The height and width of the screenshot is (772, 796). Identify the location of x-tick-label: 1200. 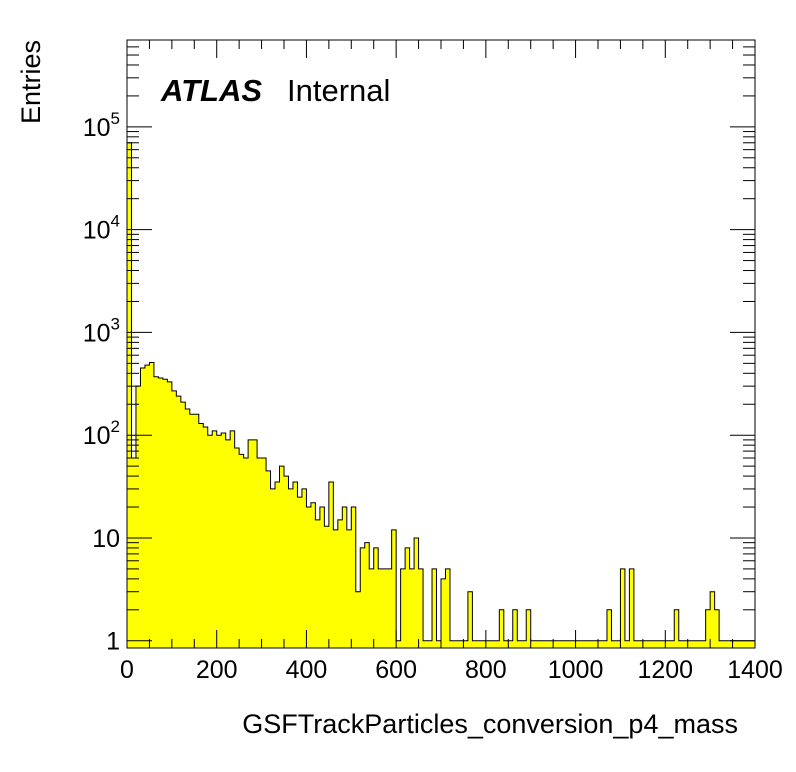
(665, 670).